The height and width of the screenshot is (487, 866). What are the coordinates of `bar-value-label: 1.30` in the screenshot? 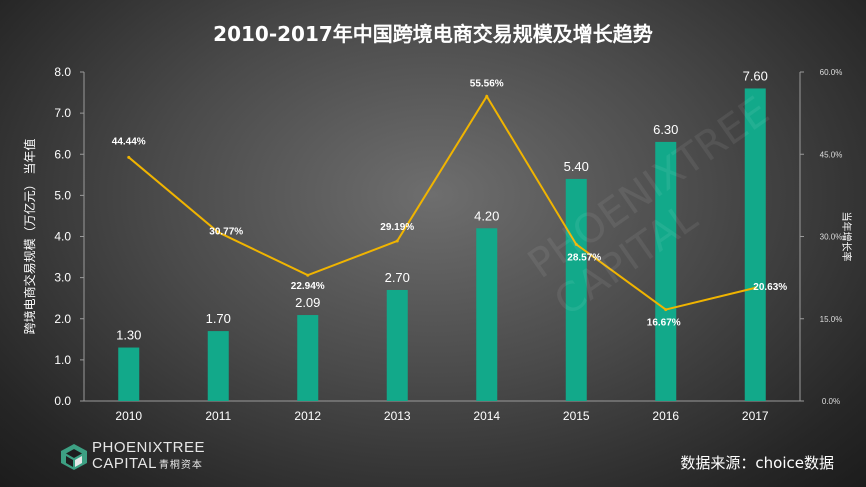 It's located at (128, 335).